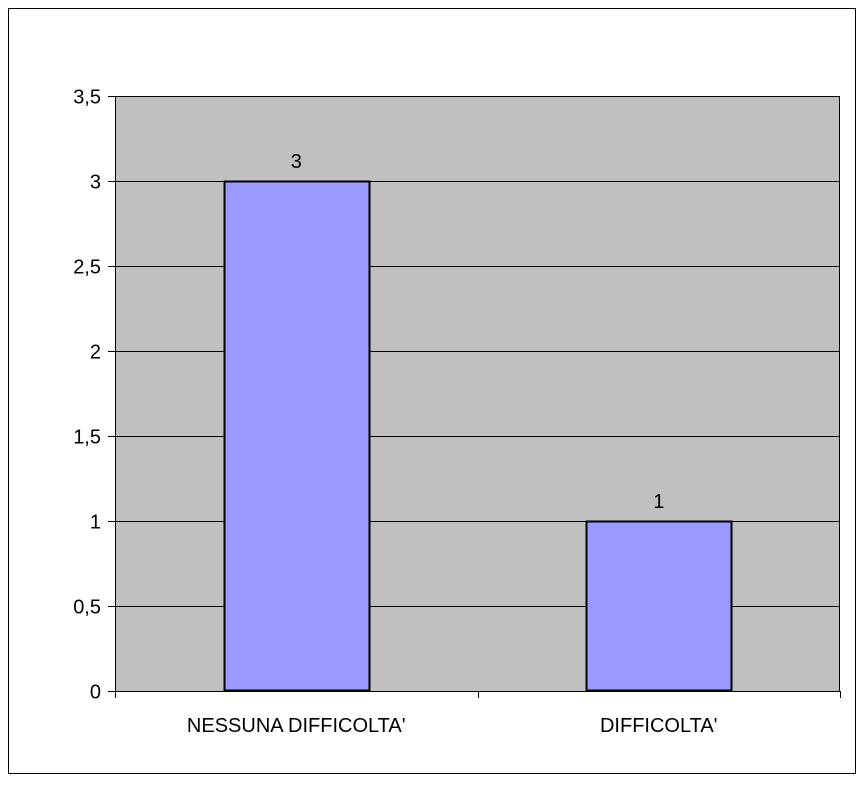  I want to click on y-tick-label: 0, so click(95, 693).